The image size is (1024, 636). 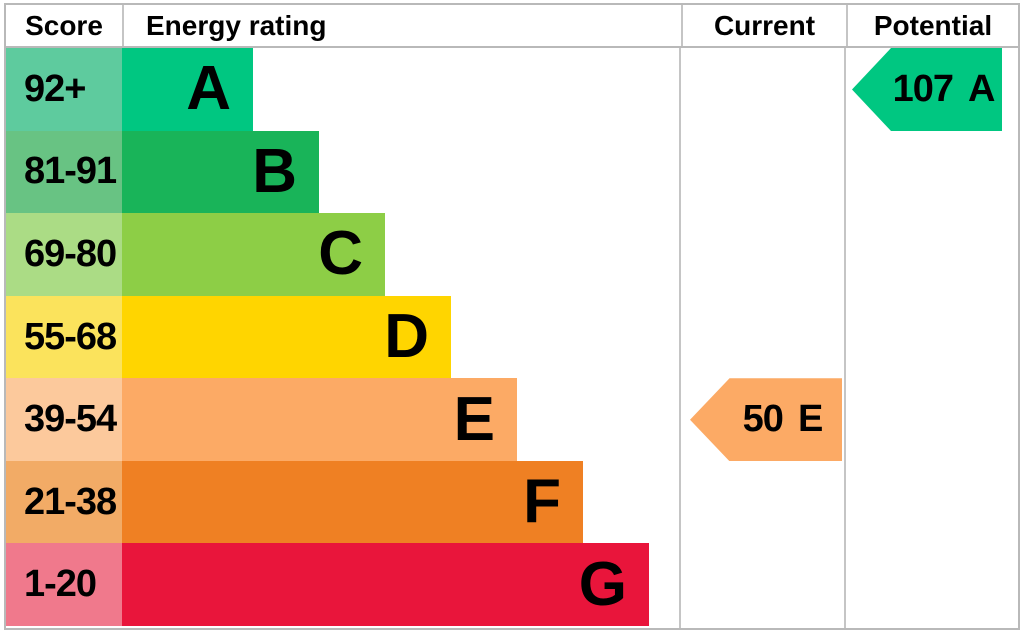 I want to click on band-row: 92+ A, so click(x=342, y=89).